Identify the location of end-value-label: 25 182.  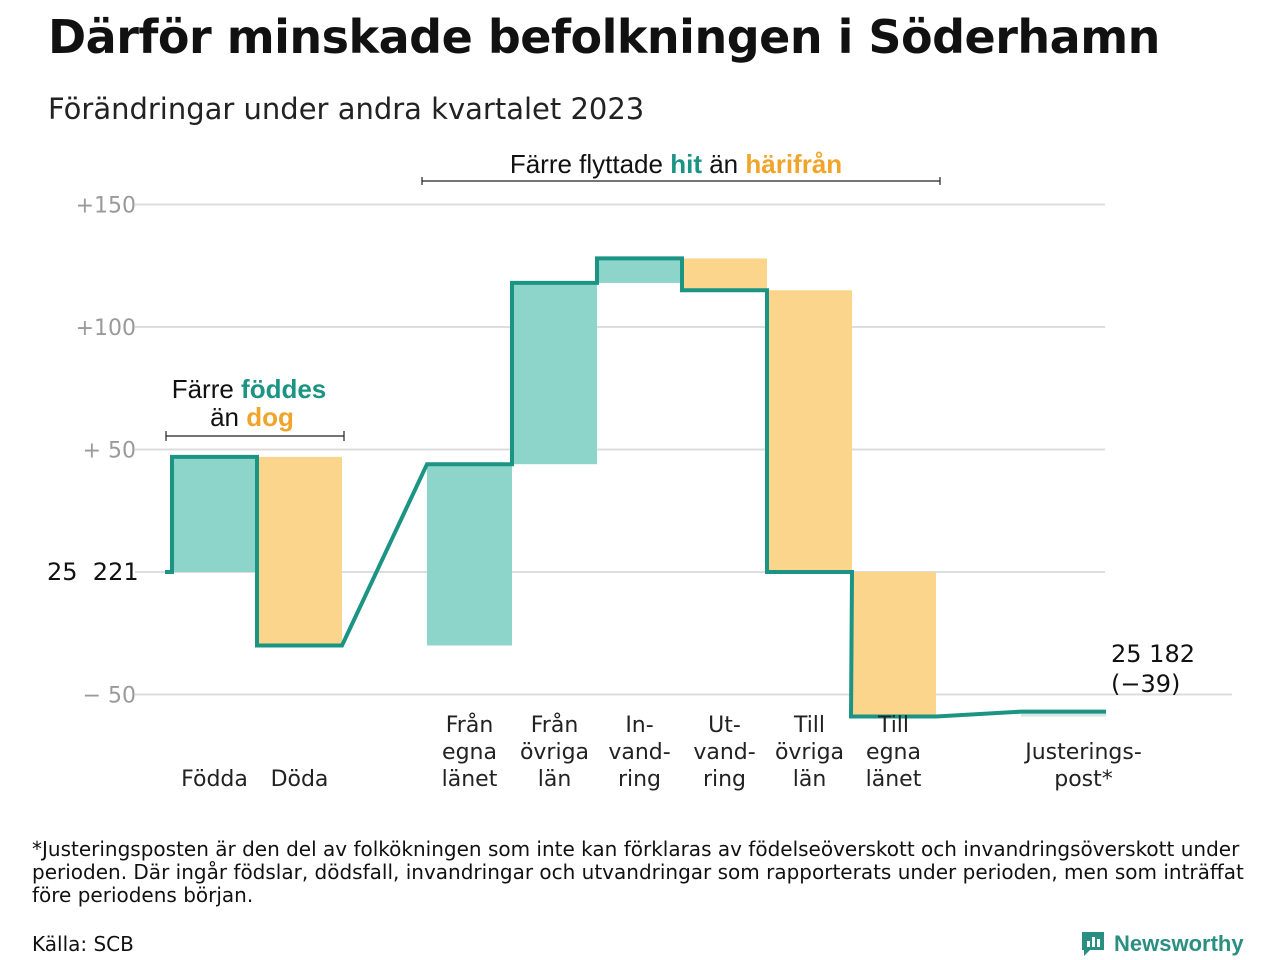
(1153, 654).